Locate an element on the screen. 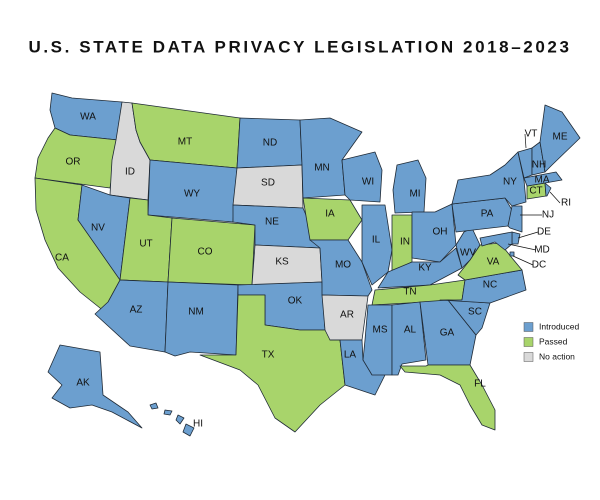  state-label: RI is located at coordinates (566, 203).